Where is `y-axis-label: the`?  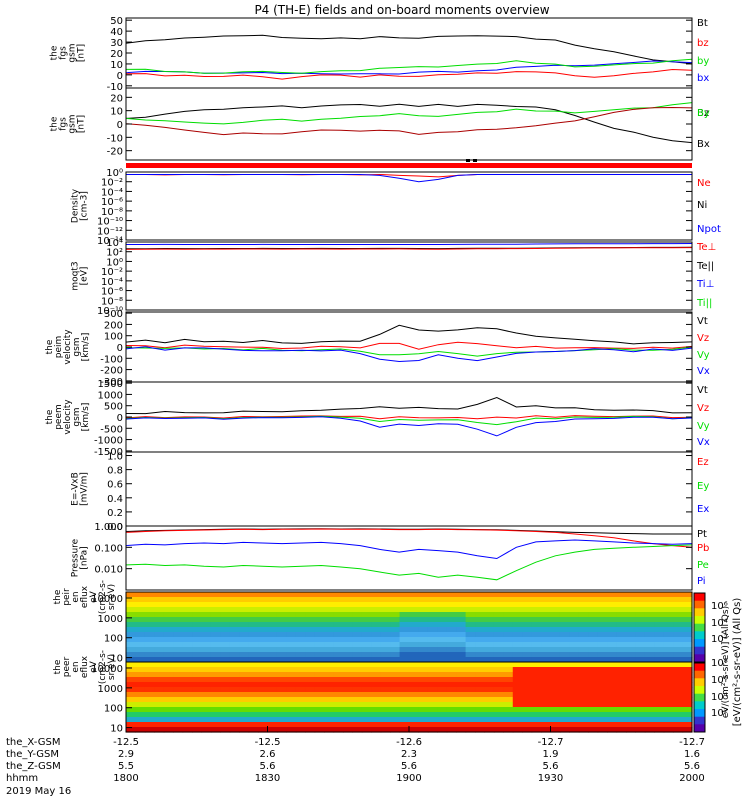 y-axis-label: the is located at coordinates (58, 596).